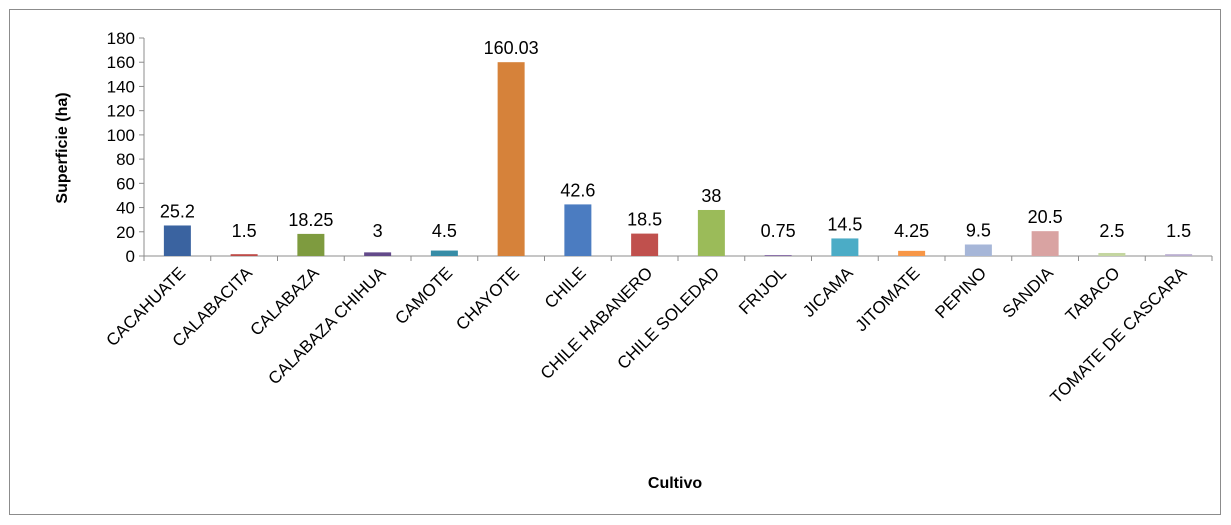 This screenshot has height=525, width=1231. Describe the element at coordinates (645, 244) in the screenshot. I see `bar-chile-habanero` at that location.